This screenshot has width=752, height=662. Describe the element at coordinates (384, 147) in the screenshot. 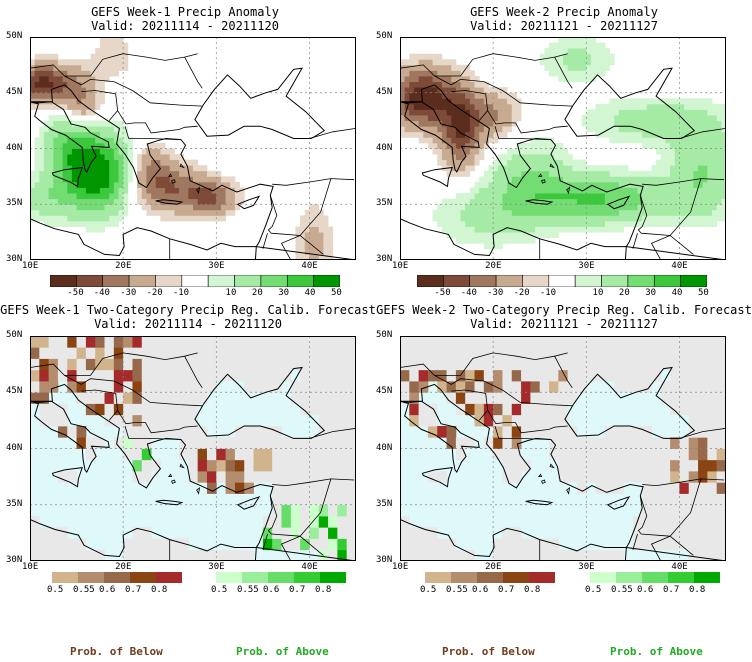

I see `lat-tick-label: 40N` at that location.